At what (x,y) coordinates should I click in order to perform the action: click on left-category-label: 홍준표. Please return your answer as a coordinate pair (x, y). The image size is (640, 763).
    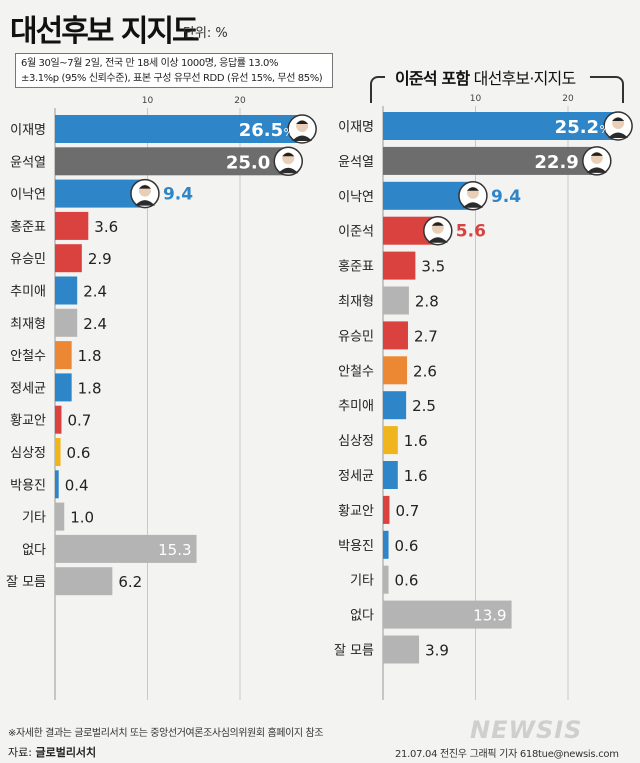
    Looking at the image, I should click on (28, 227).